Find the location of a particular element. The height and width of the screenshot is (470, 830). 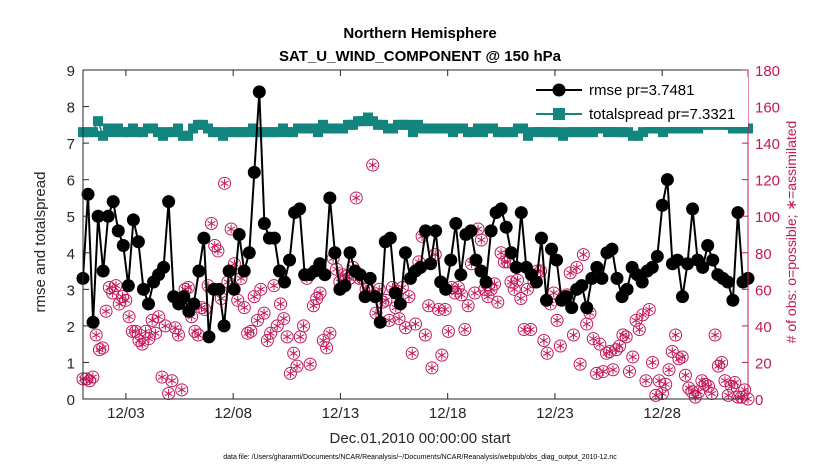

y-right-tick-label: 0 is located at coordinates (759, 400).